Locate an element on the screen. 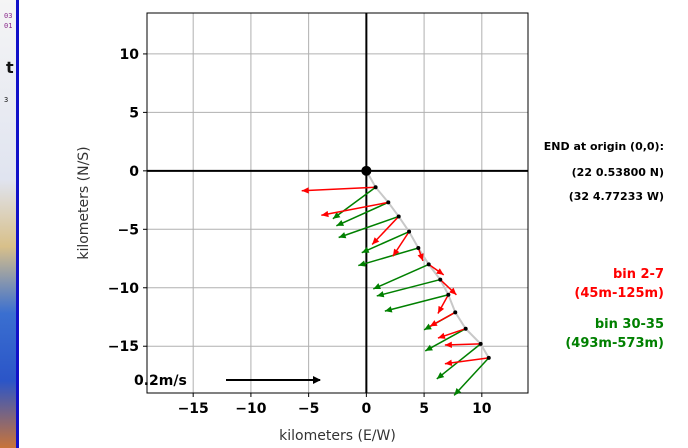  side-fragment-3: t is located at coordinates (10, 67).